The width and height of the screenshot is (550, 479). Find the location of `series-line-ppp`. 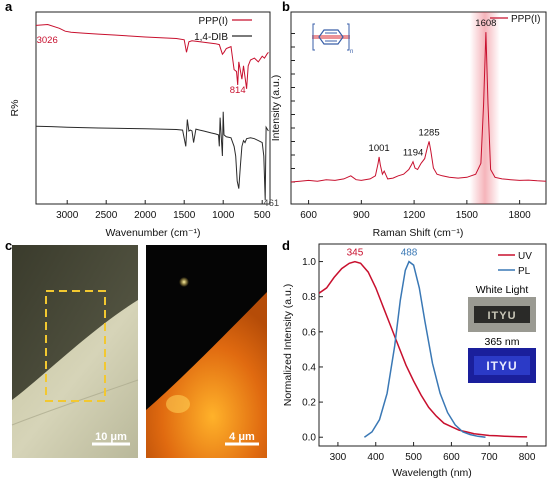

series-line-ppp is located at coordinates (152, 56).